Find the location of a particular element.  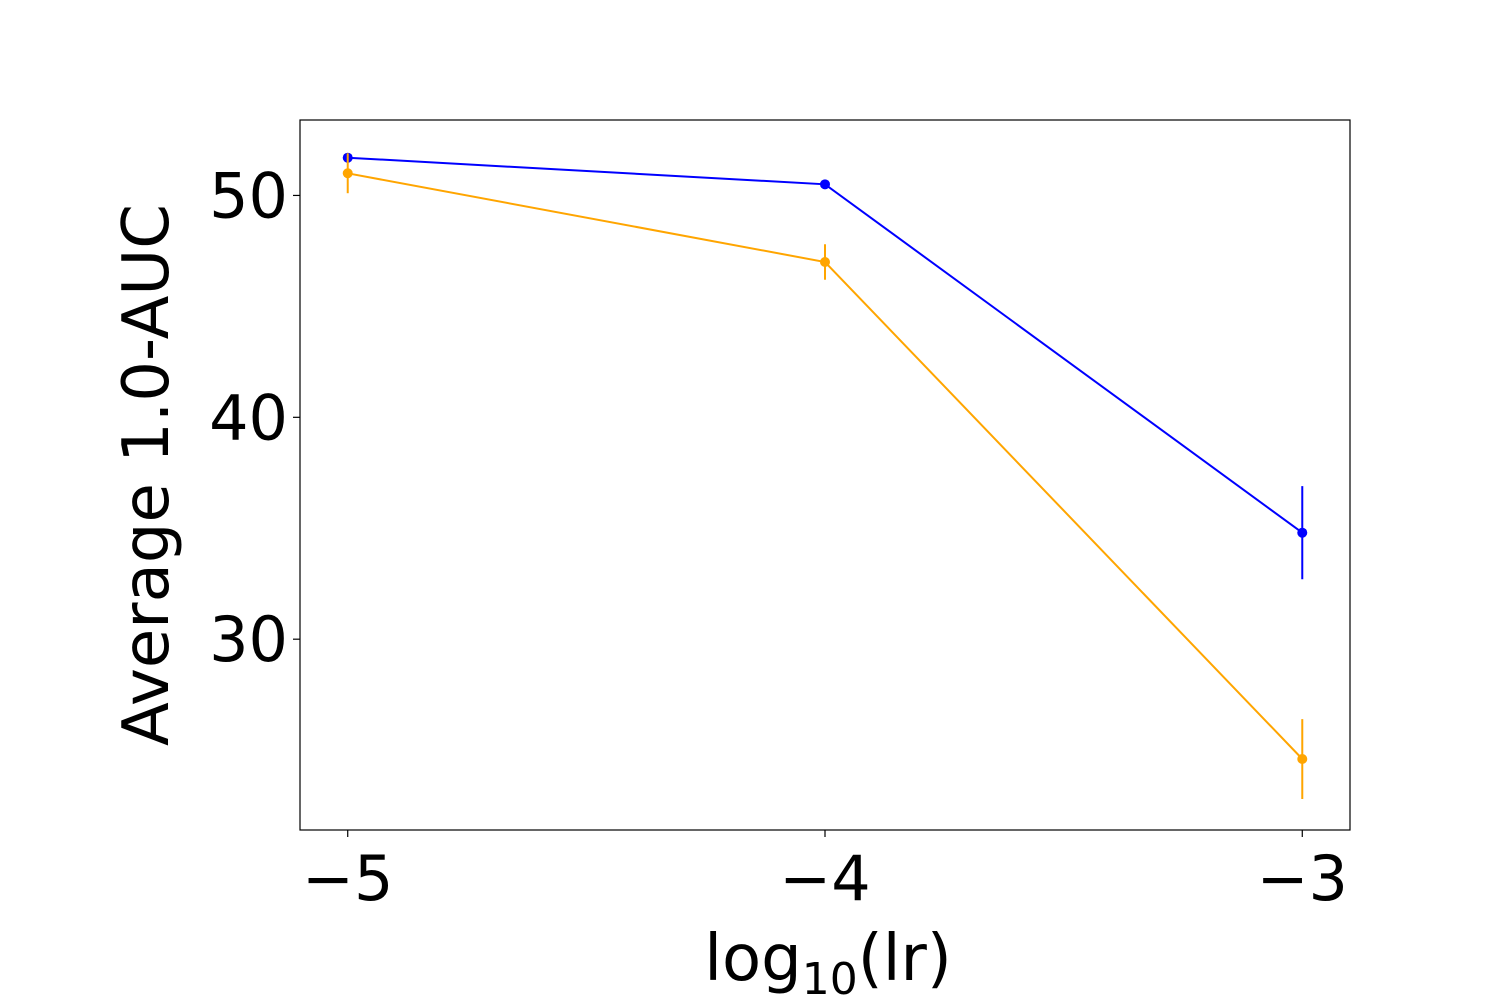

x-axis-label-base: log is located at coordinates (753, 959).